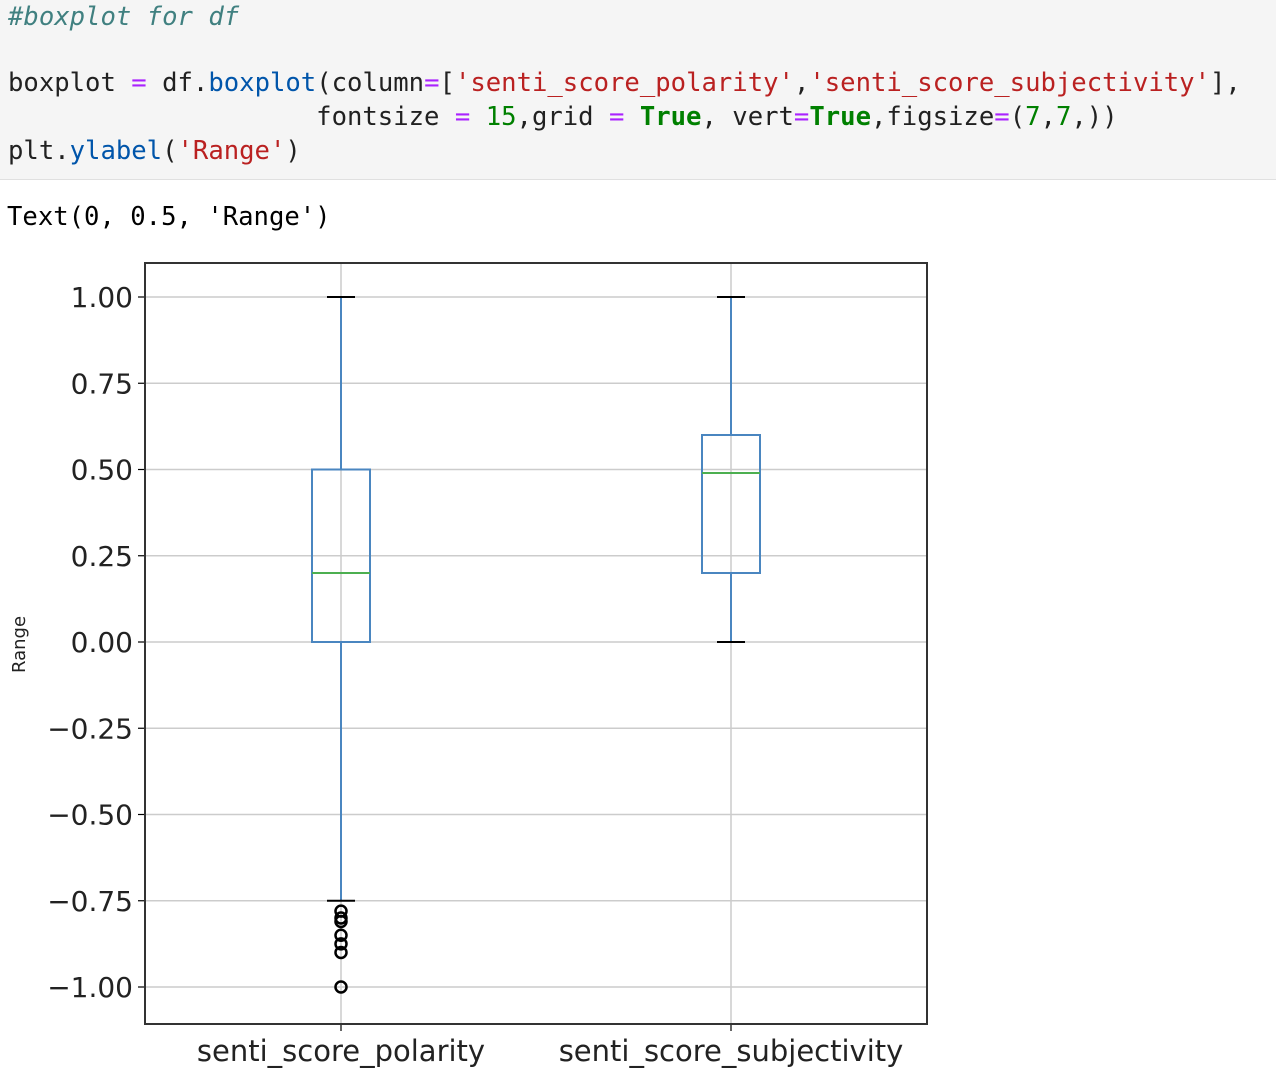 This screenshot has width=1276, height=1074. I want to click on x-tick-label: senti_score_subjectivity, so click(731, 1051).